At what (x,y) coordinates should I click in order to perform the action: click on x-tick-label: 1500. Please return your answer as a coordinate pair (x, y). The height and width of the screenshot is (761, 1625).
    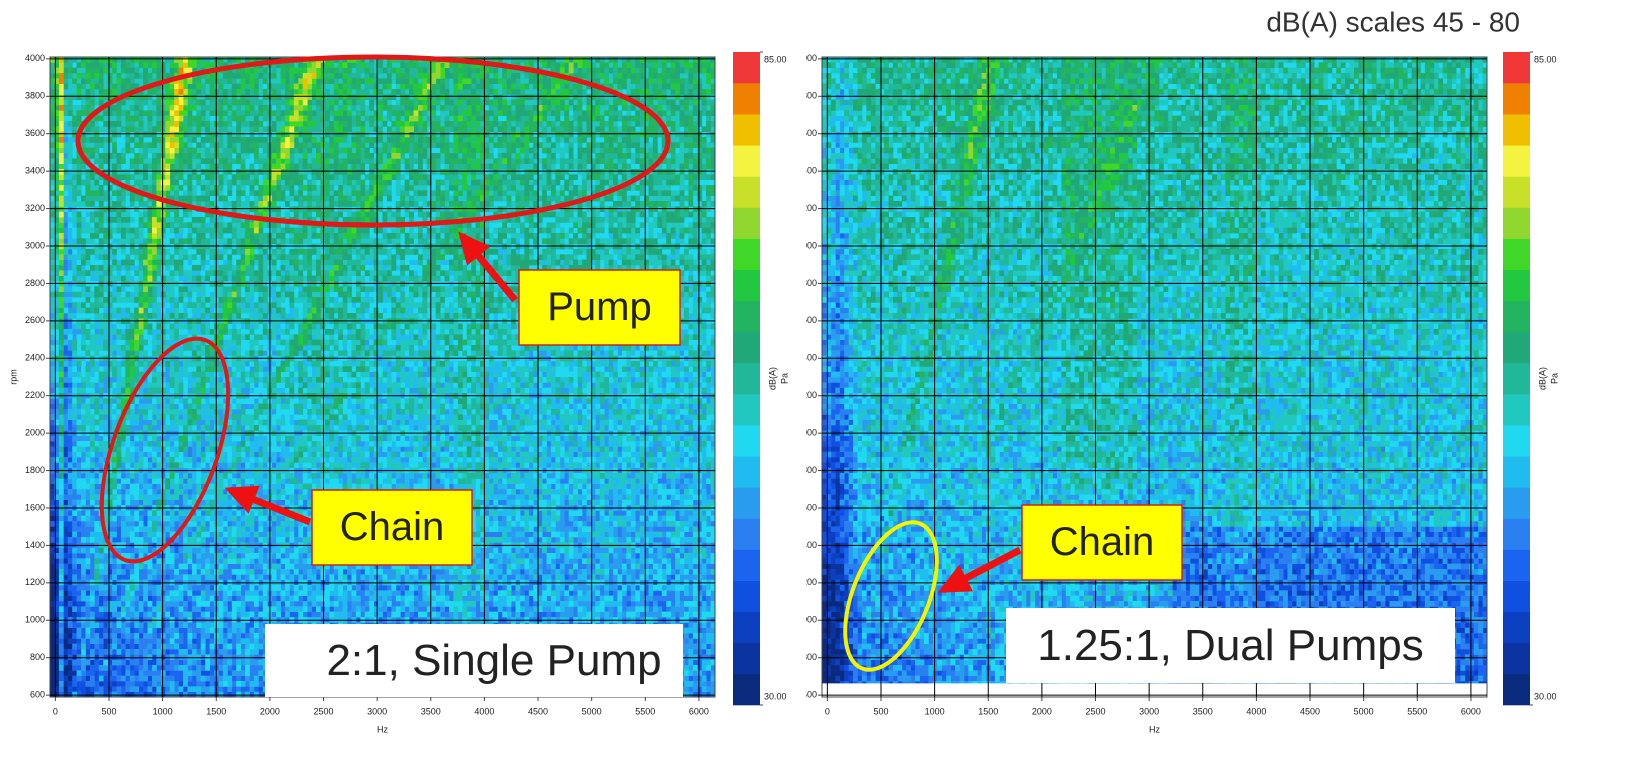
    Looking at the image, I should click on (216, 711).